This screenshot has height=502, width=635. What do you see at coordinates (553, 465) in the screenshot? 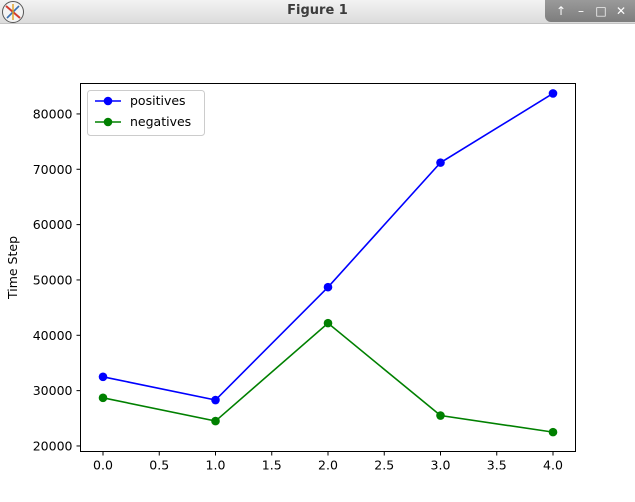
I see `x-tick-label: 4.0` at bounding box center [553, 465].